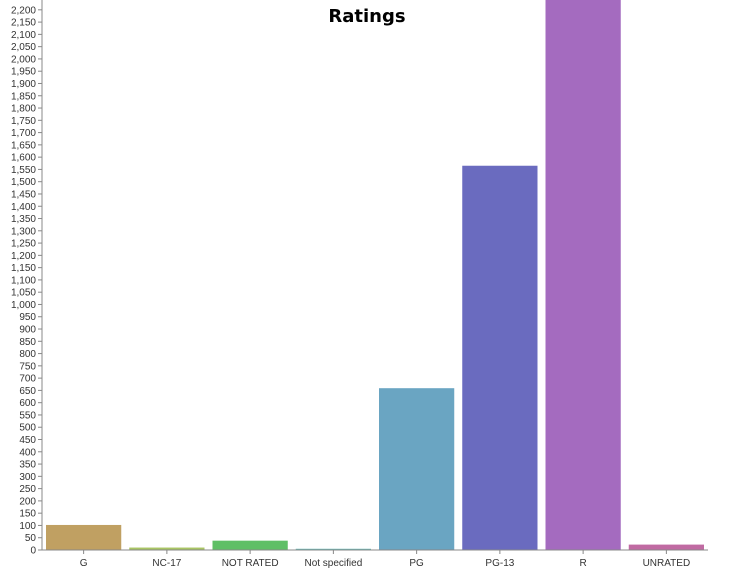  I want to click on y-tick-label: 2,200, so click(23, 10).